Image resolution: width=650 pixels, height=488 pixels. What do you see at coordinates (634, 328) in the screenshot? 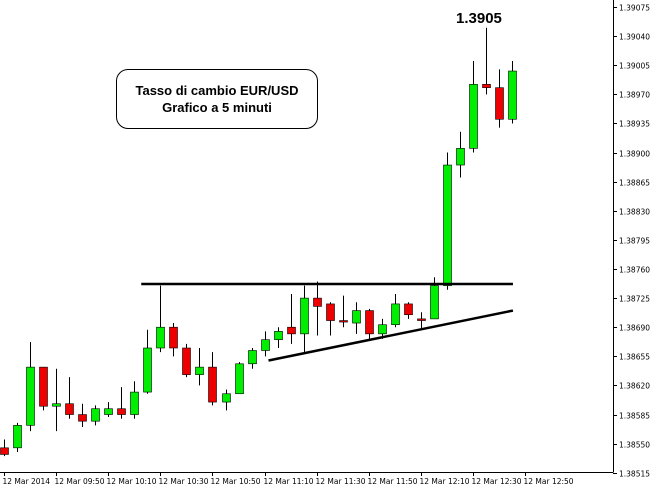
I see `y-tick-label: 1.38690` at bounding box center [634, 328].